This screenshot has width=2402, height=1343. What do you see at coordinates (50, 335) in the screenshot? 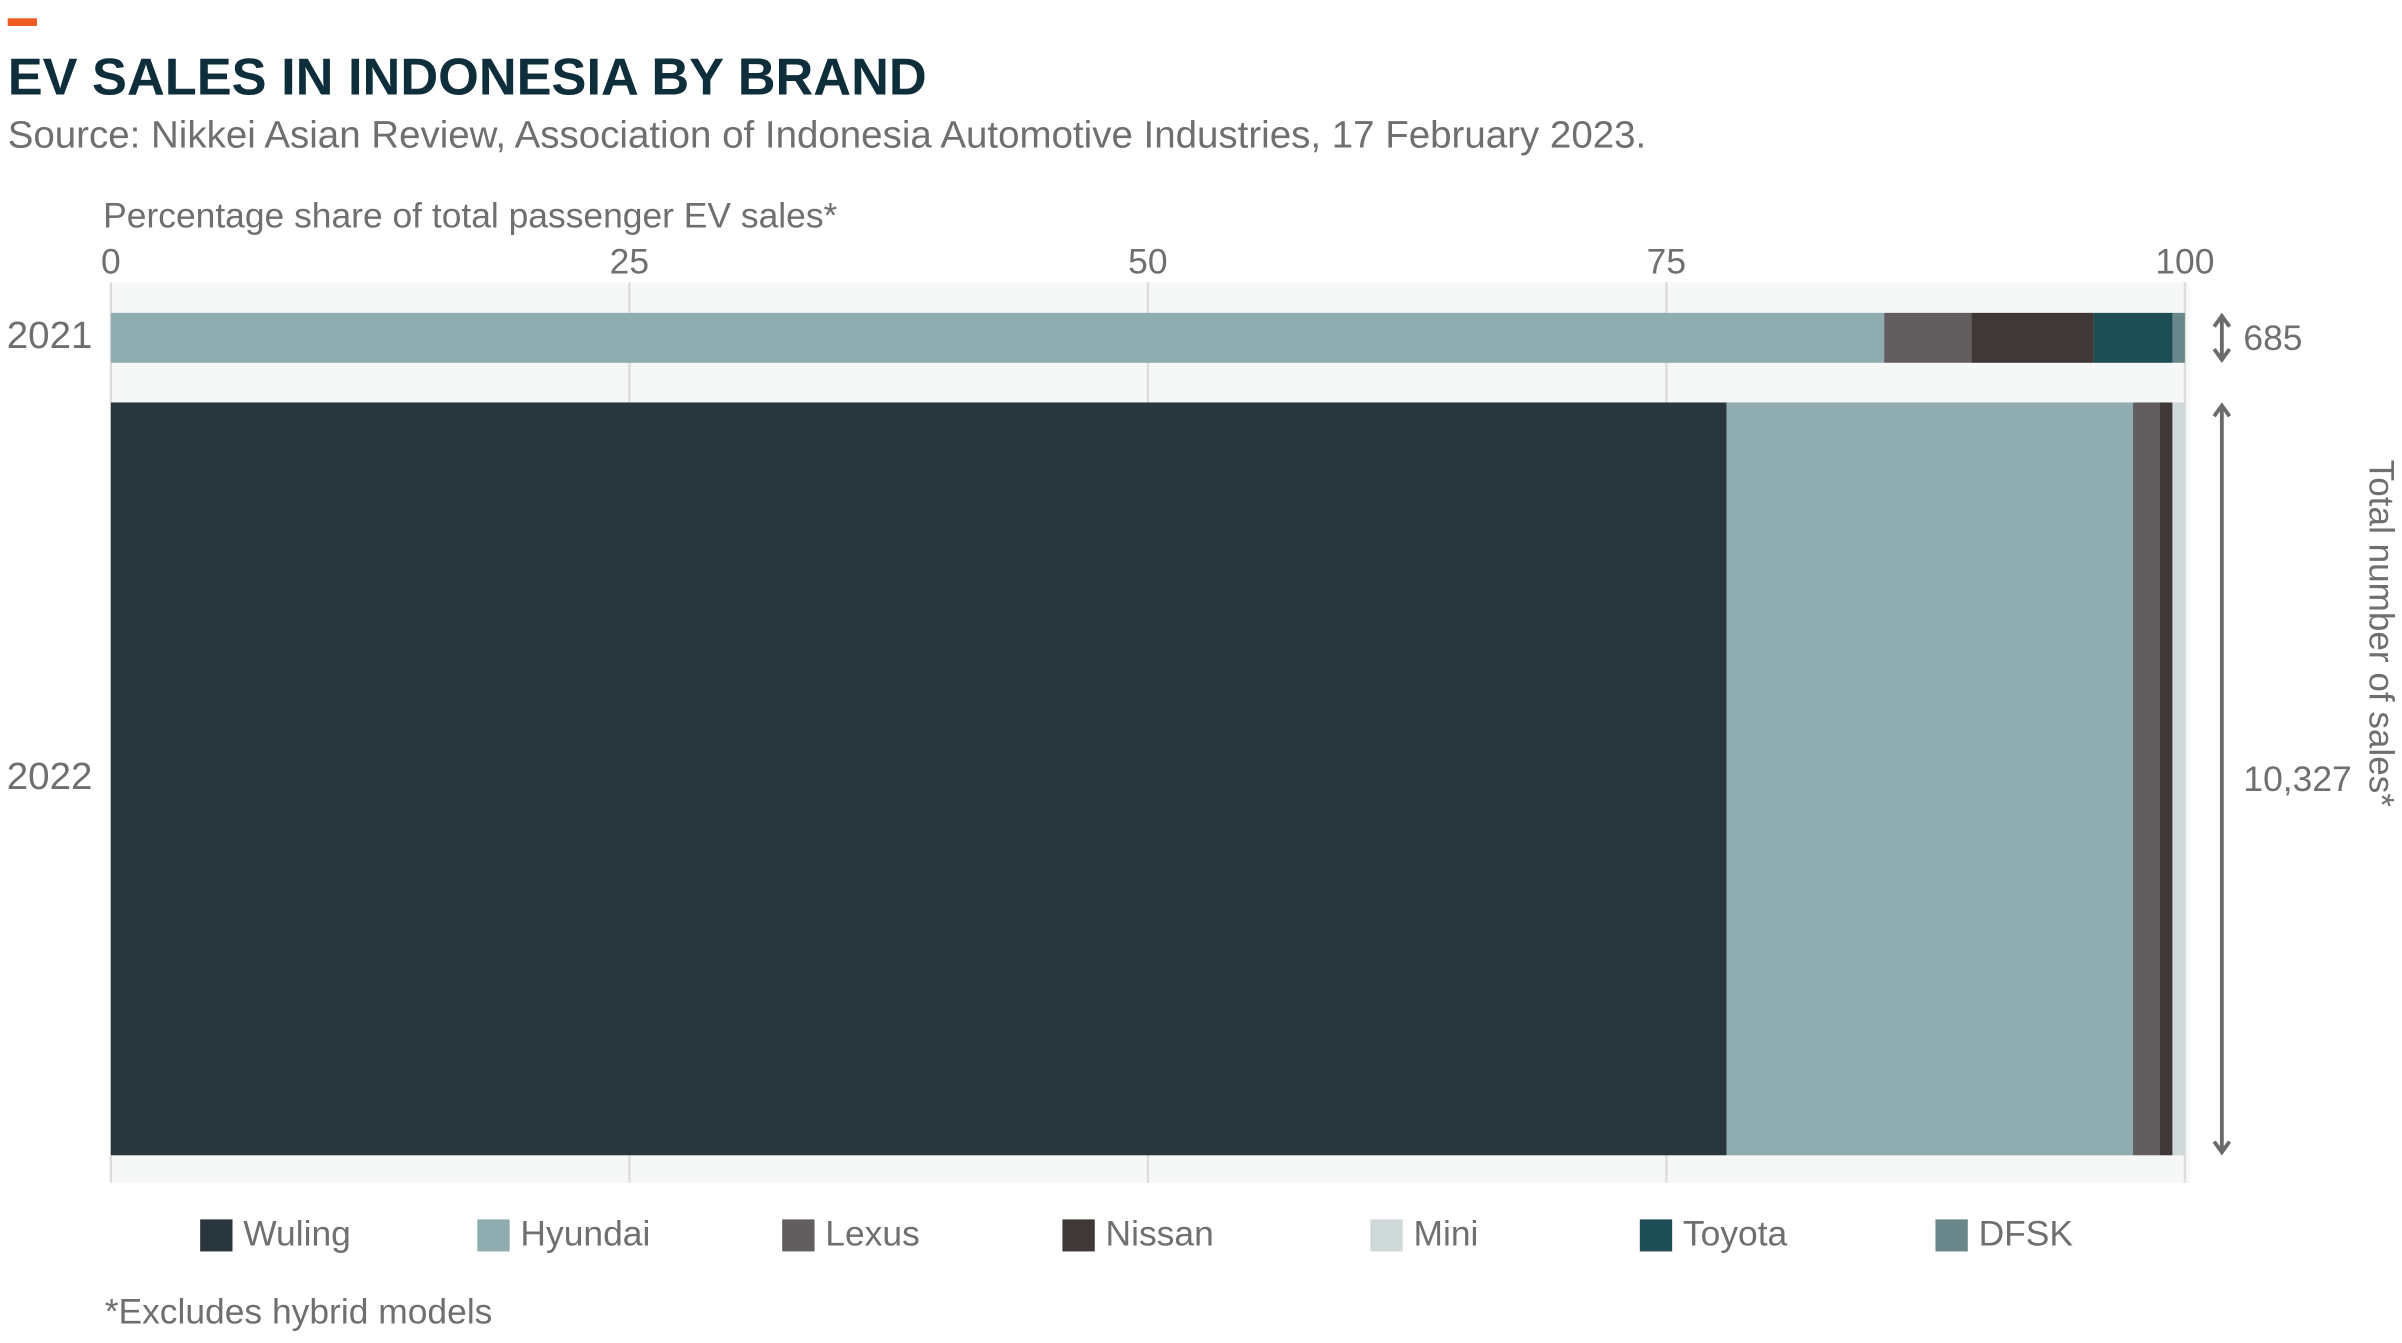
I see `y-tick-label: 2021` at bounding box center [50, 335].